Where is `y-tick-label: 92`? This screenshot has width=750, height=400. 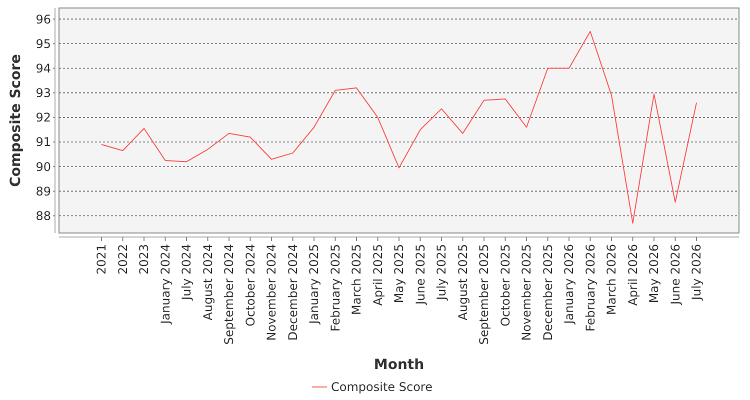
y-tick-label: 92 is located at coordinates (43, 117).